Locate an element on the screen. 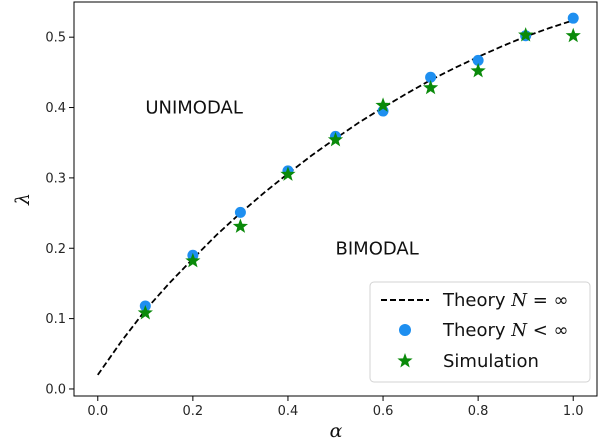 This screenshot has width=605, height=444. x-axis-label: α is located at coordinates (336, 431).